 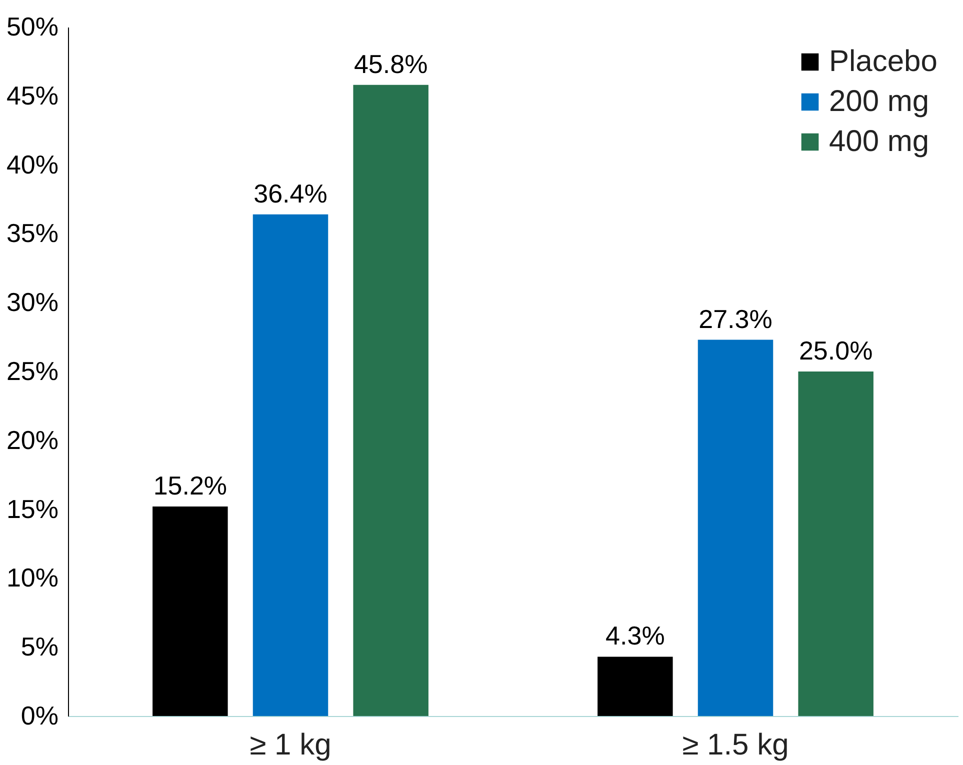 What do you see at coordinates (291, 193) in the screenshot?
I see `data-label: 36.4%` at bounding box center [291, 193].